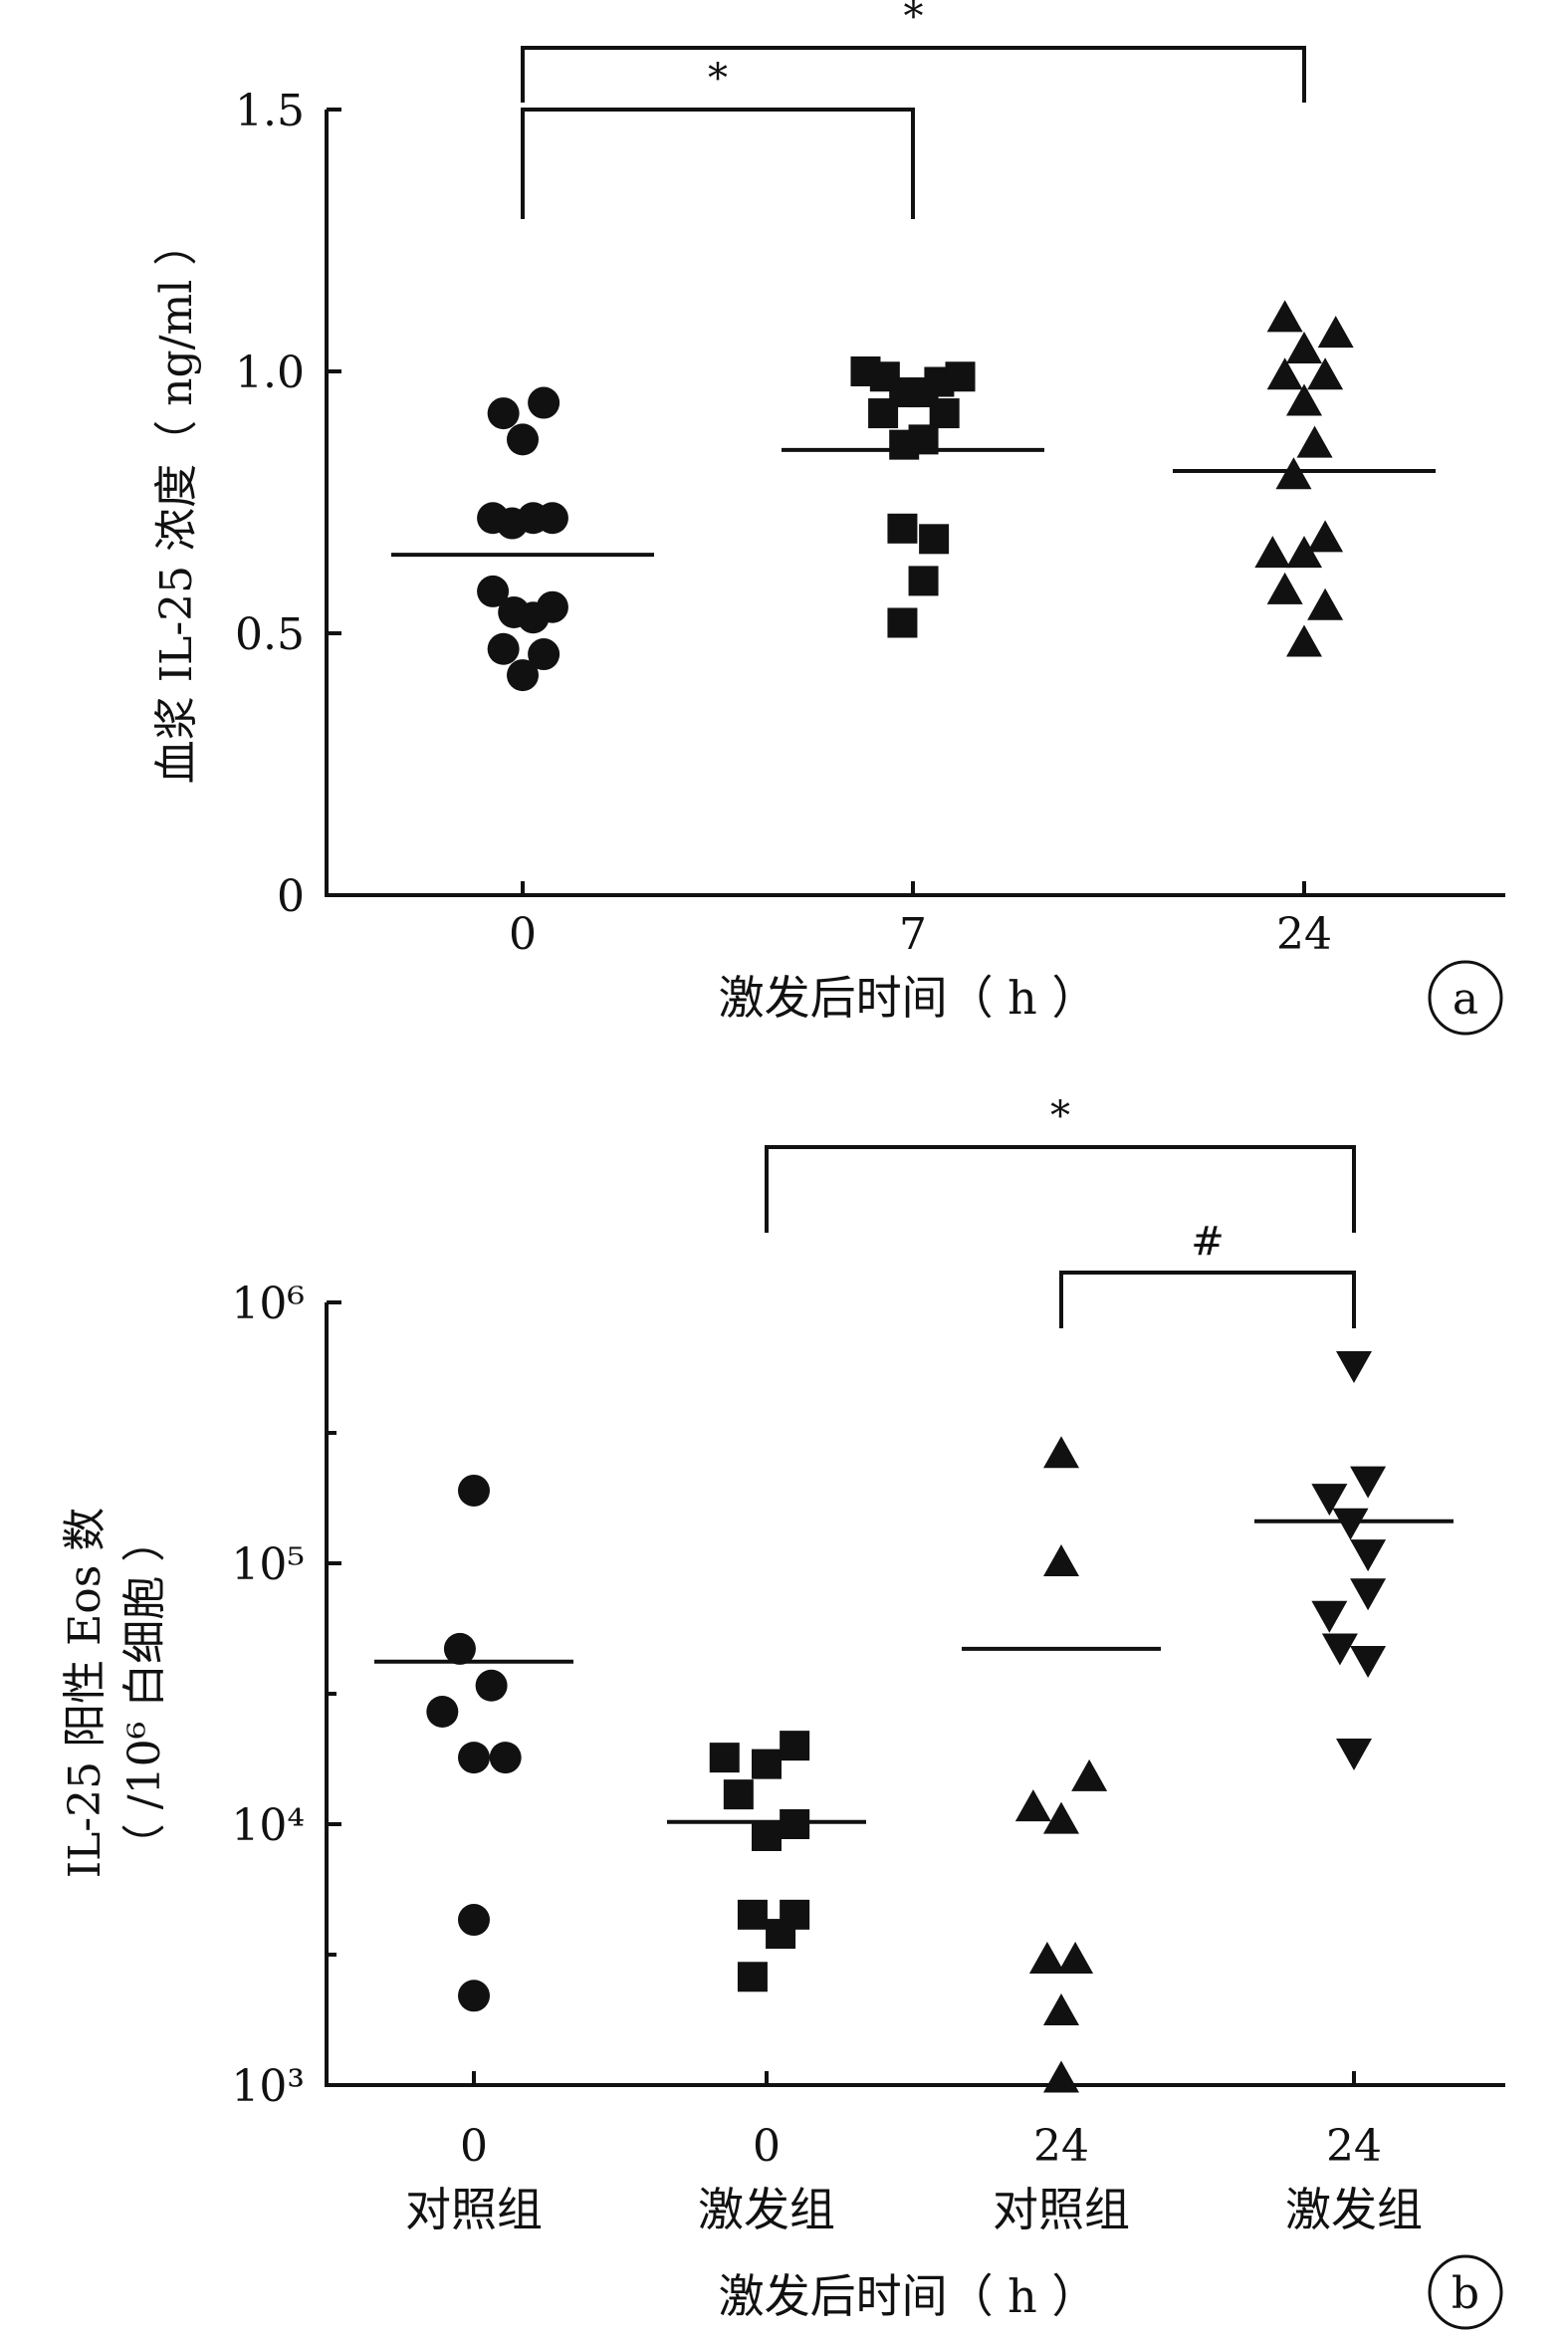 This screenshot has width=1568, height=2338. I want to click on panel-a-label-circle, so click(1465, 998).